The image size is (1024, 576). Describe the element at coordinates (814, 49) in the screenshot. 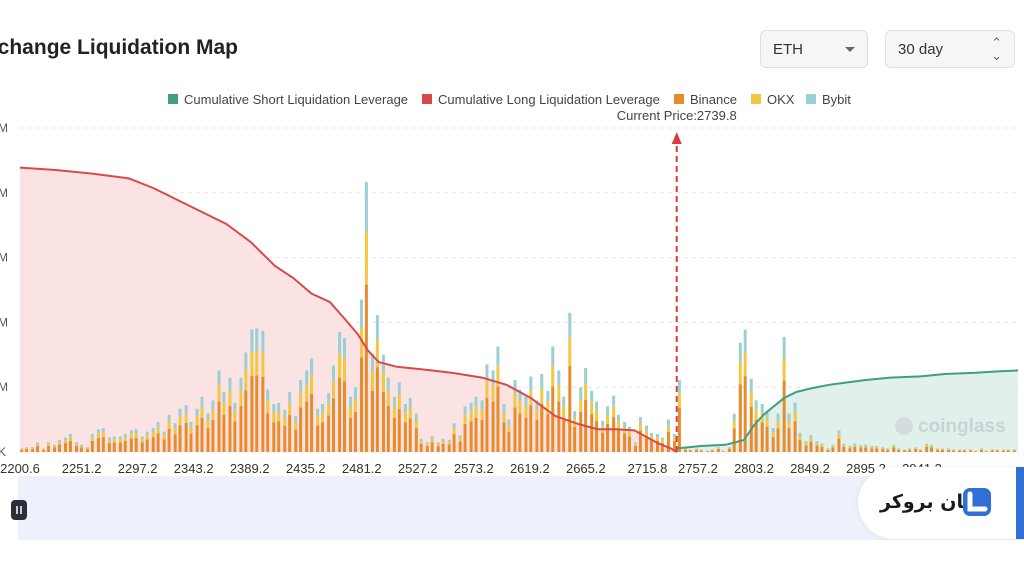

I see `asset-select: ETH` at that location.